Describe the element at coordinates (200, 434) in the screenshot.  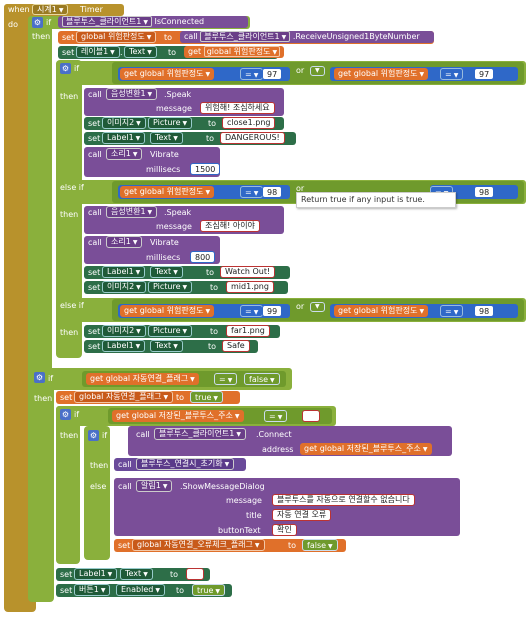
I see `bt-client-dropdown: 블루투스_클라이언트1 ▼` at that location.